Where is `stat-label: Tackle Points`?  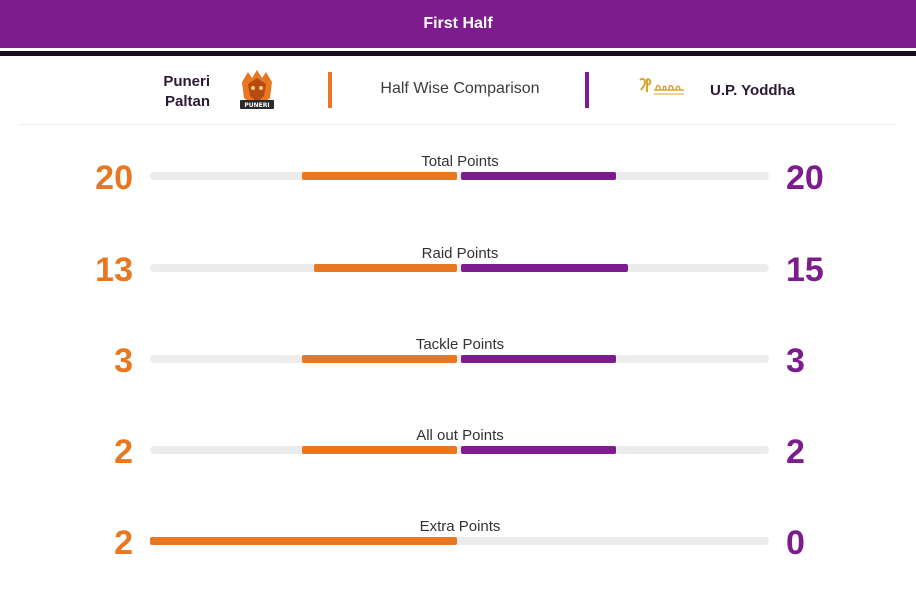 stat-label: Tackle Points is located at coordinates (460, 344).